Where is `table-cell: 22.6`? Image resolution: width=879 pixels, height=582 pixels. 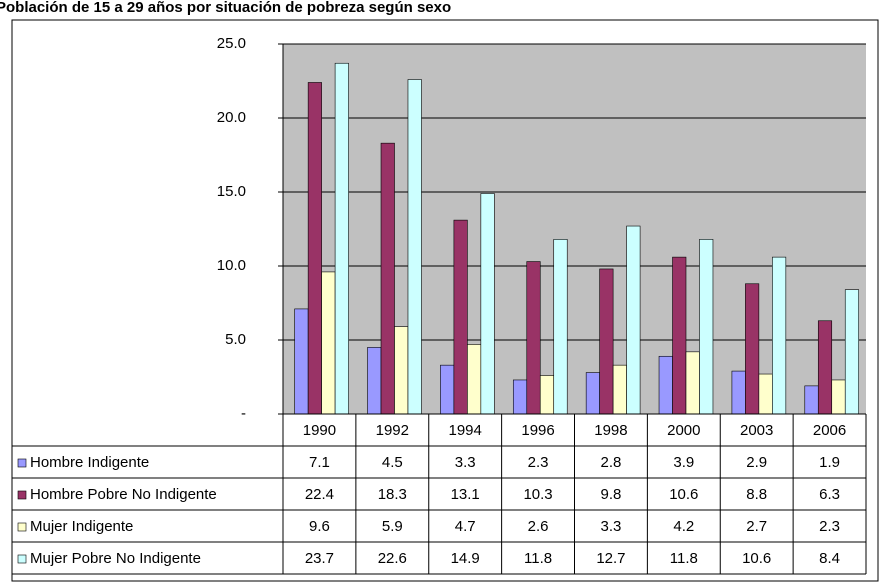
table-cell: 22.6 is located at coordinates (392, 558).